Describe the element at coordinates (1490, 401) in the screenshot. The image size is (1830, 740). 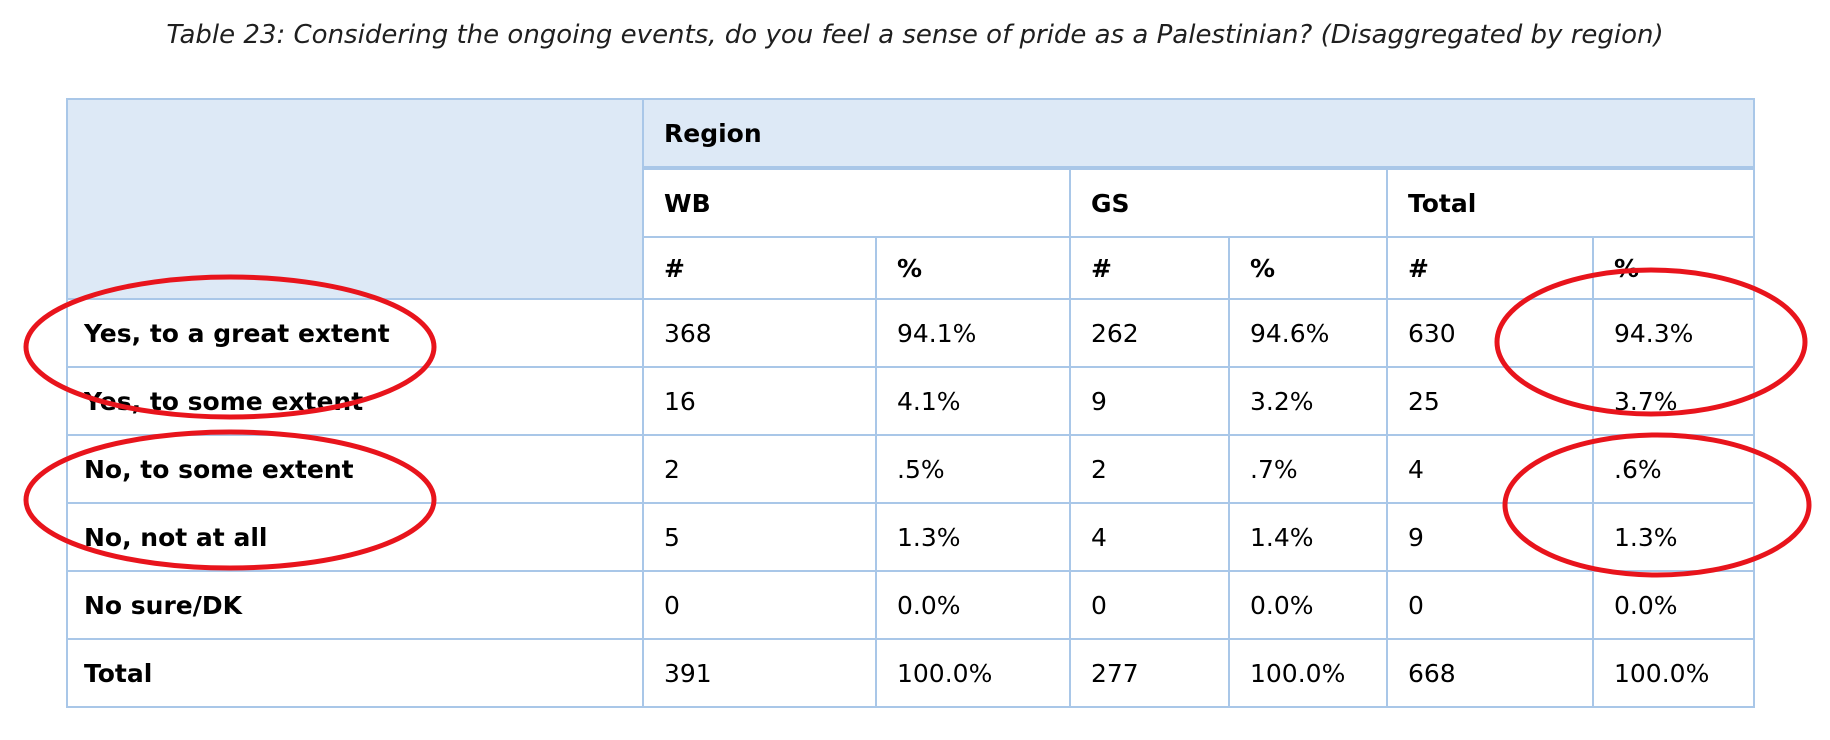
I see `cell: 25` at that location.